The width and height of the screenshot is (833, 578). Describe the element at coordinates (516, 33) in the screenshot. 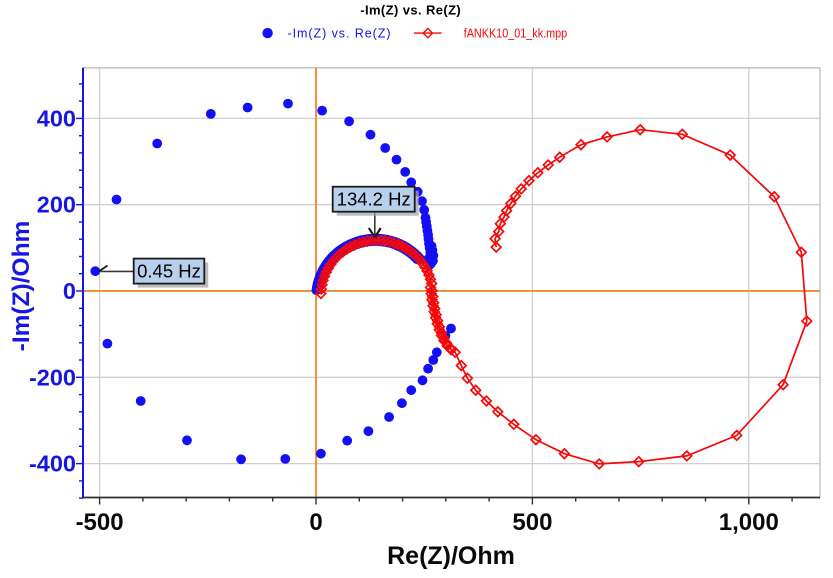

I see `svg-text: fANKK10_01_kk.mpp` at that location.